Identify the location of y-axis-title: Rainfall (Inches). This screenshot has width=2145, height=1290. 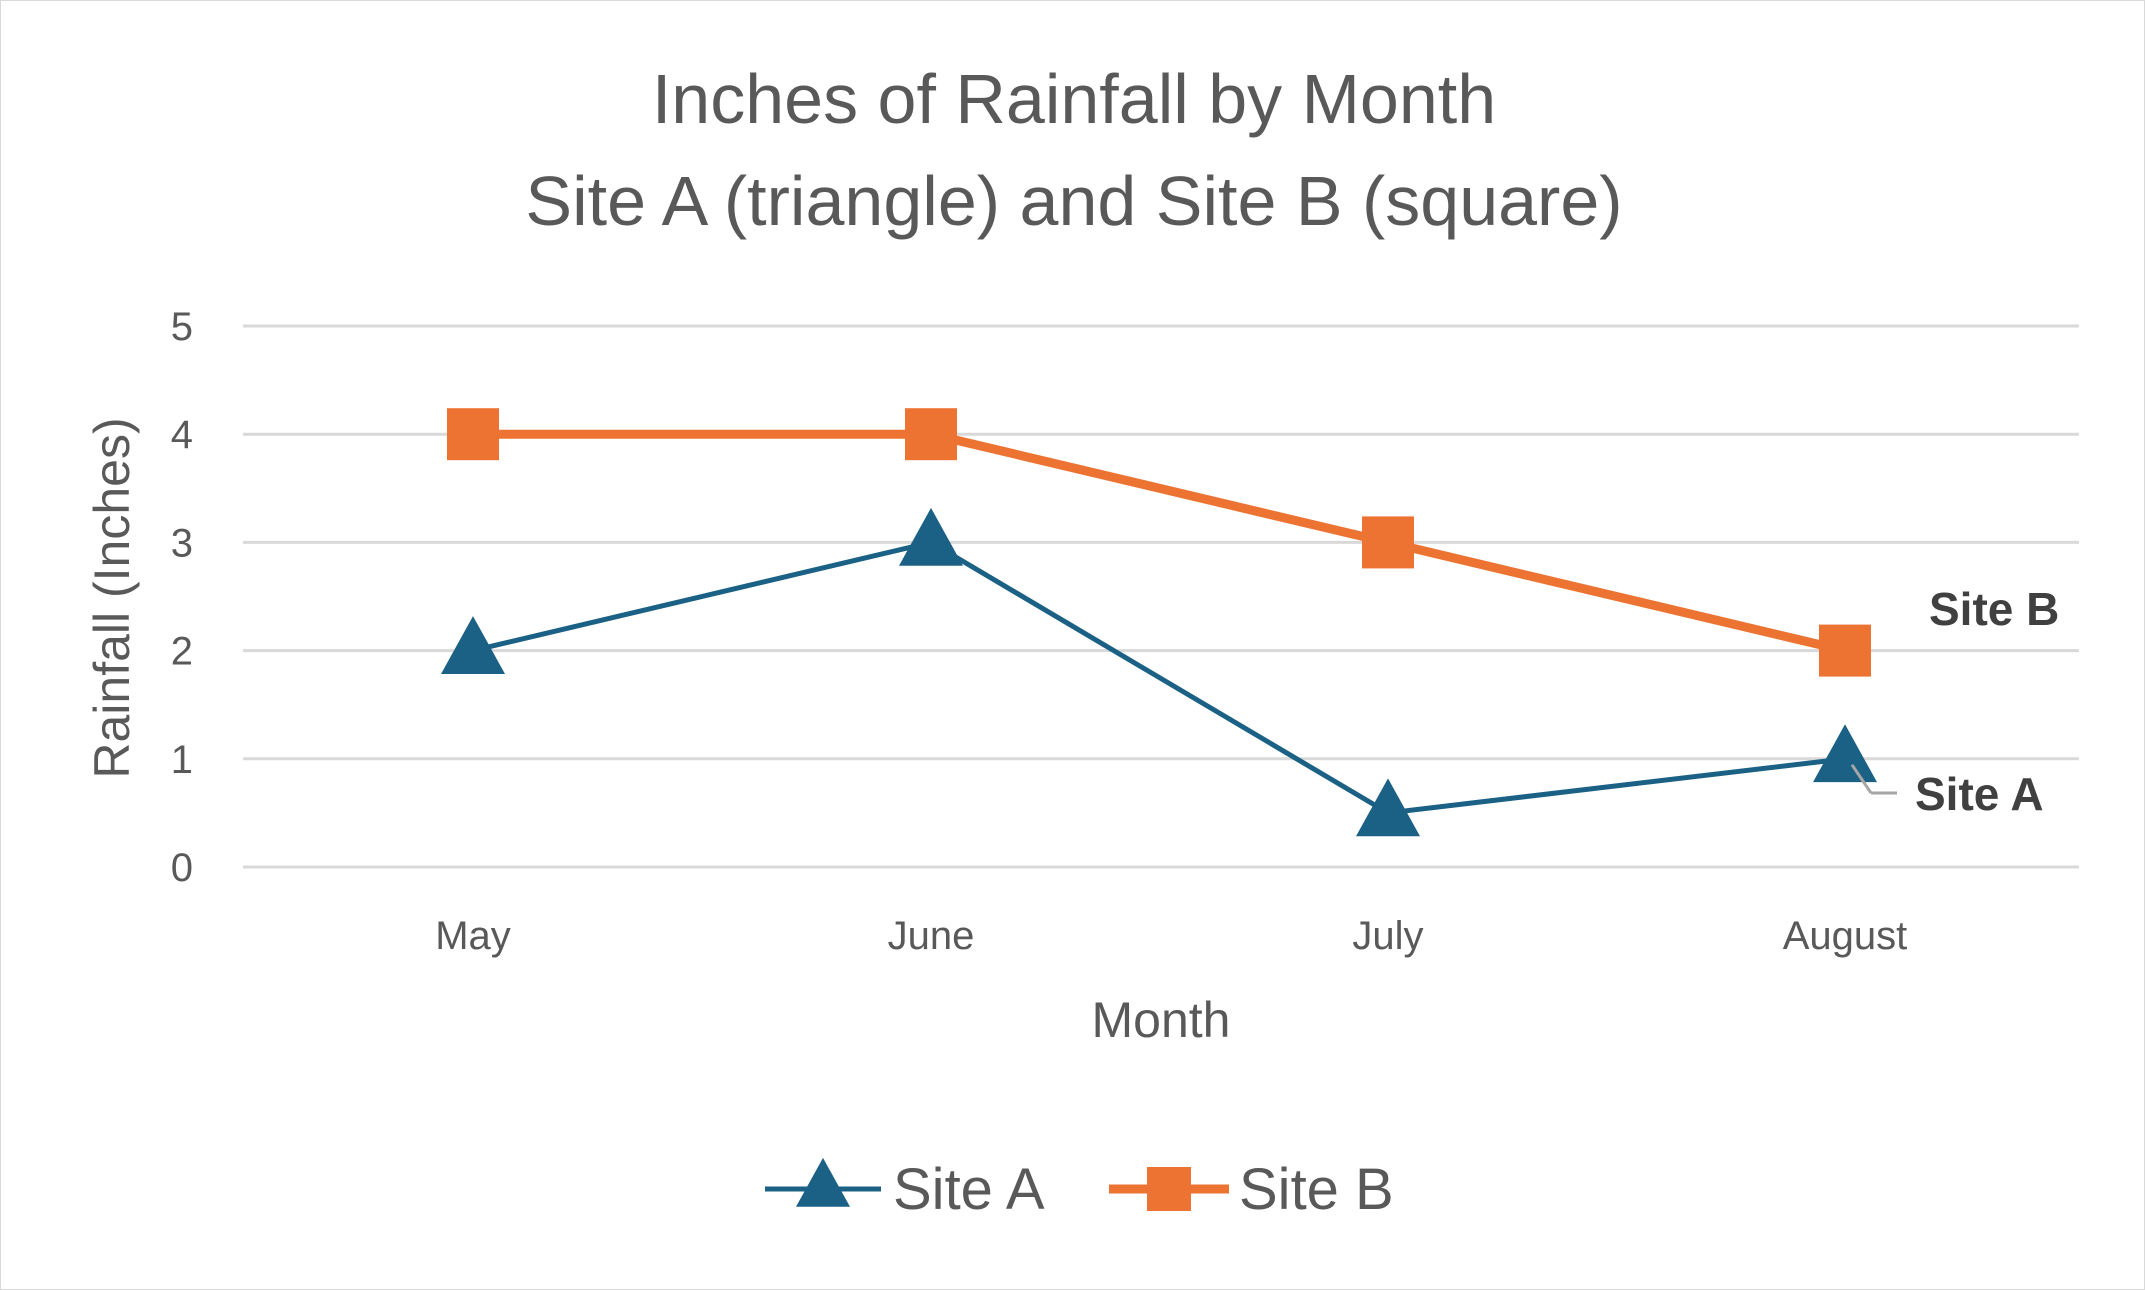
(112, 597).